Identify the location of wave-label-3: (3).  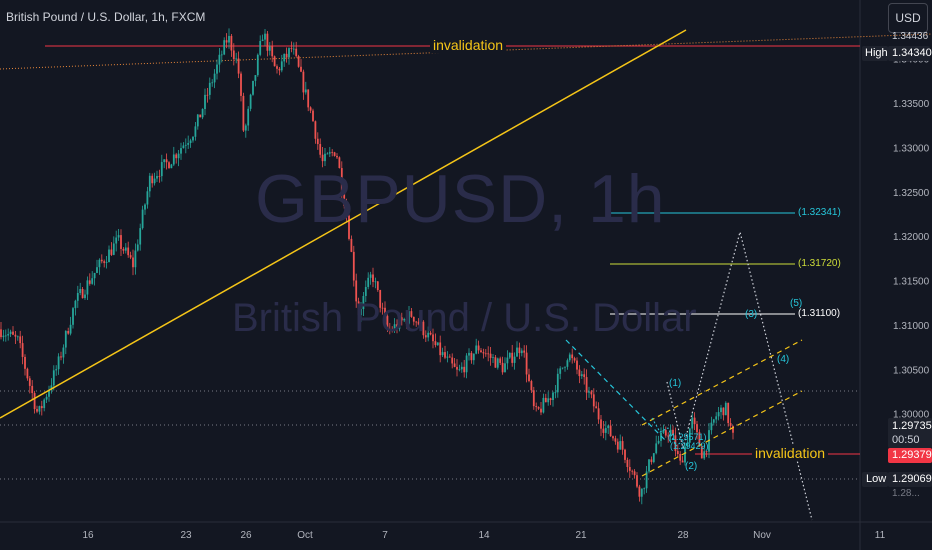
(751, 314).